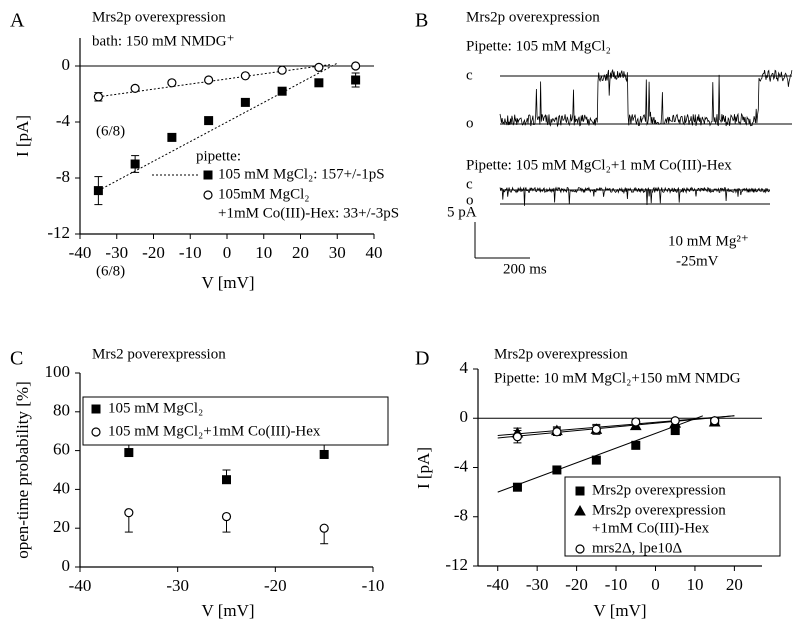  What do you see at coordinates (159, 354) in the screenshot?
I see `chart-title: Mrs2 poverexpression` at bounding box center [159, 354].